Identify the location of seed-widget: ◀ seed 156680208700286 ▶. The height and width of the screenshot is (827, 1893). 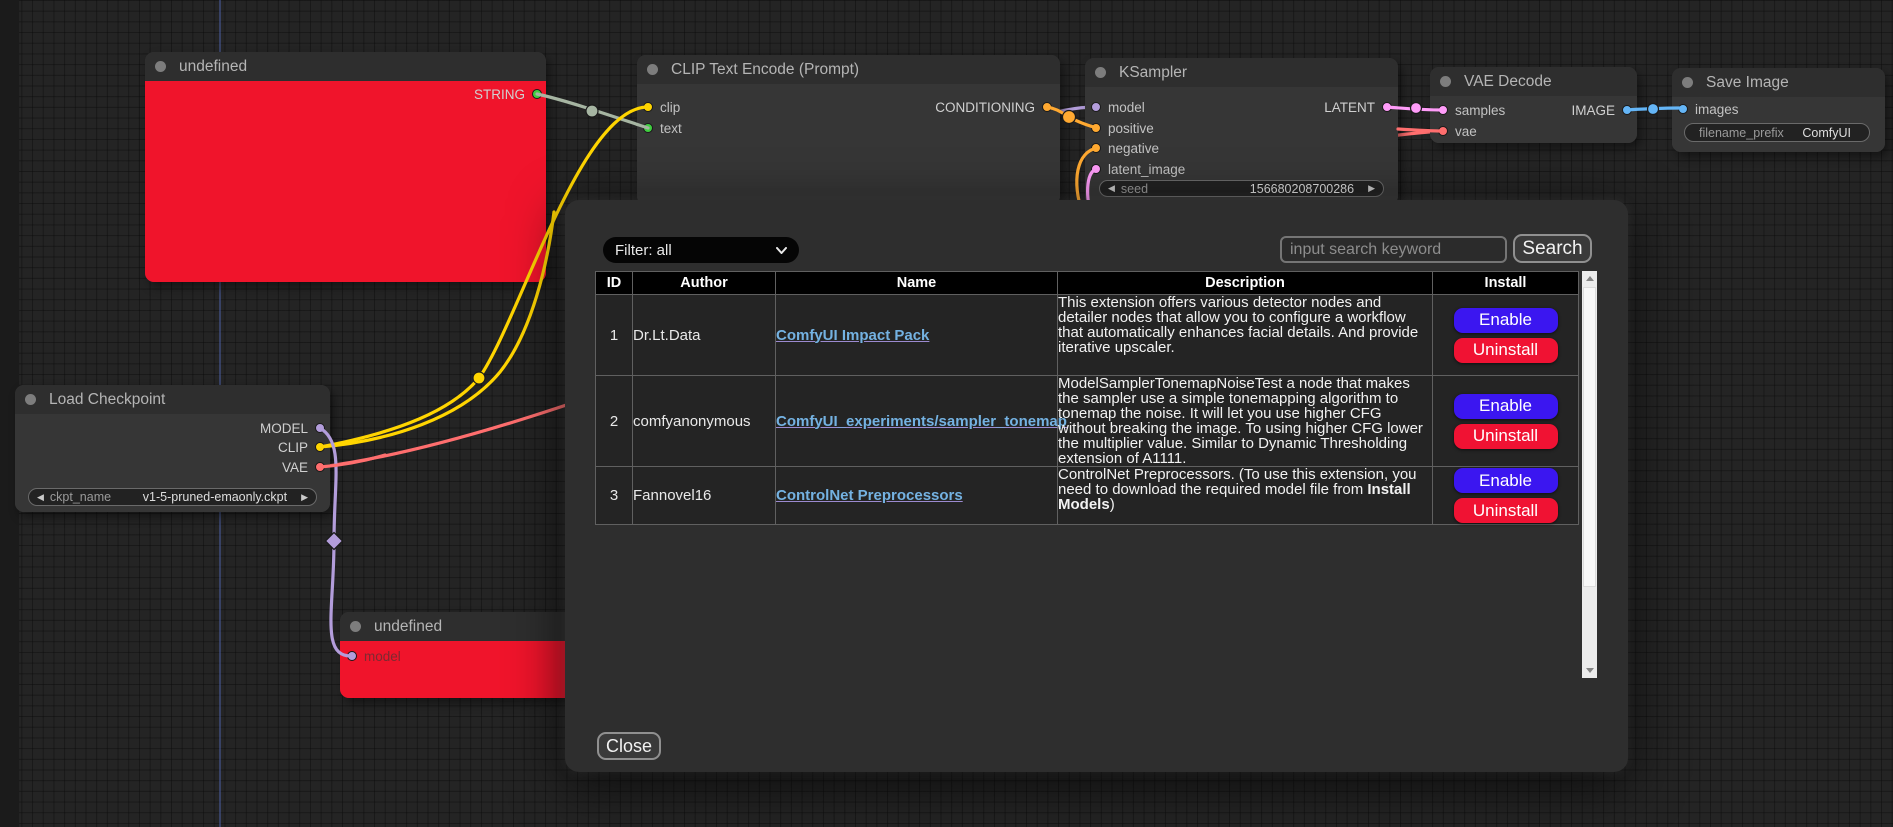
(1241, 188).